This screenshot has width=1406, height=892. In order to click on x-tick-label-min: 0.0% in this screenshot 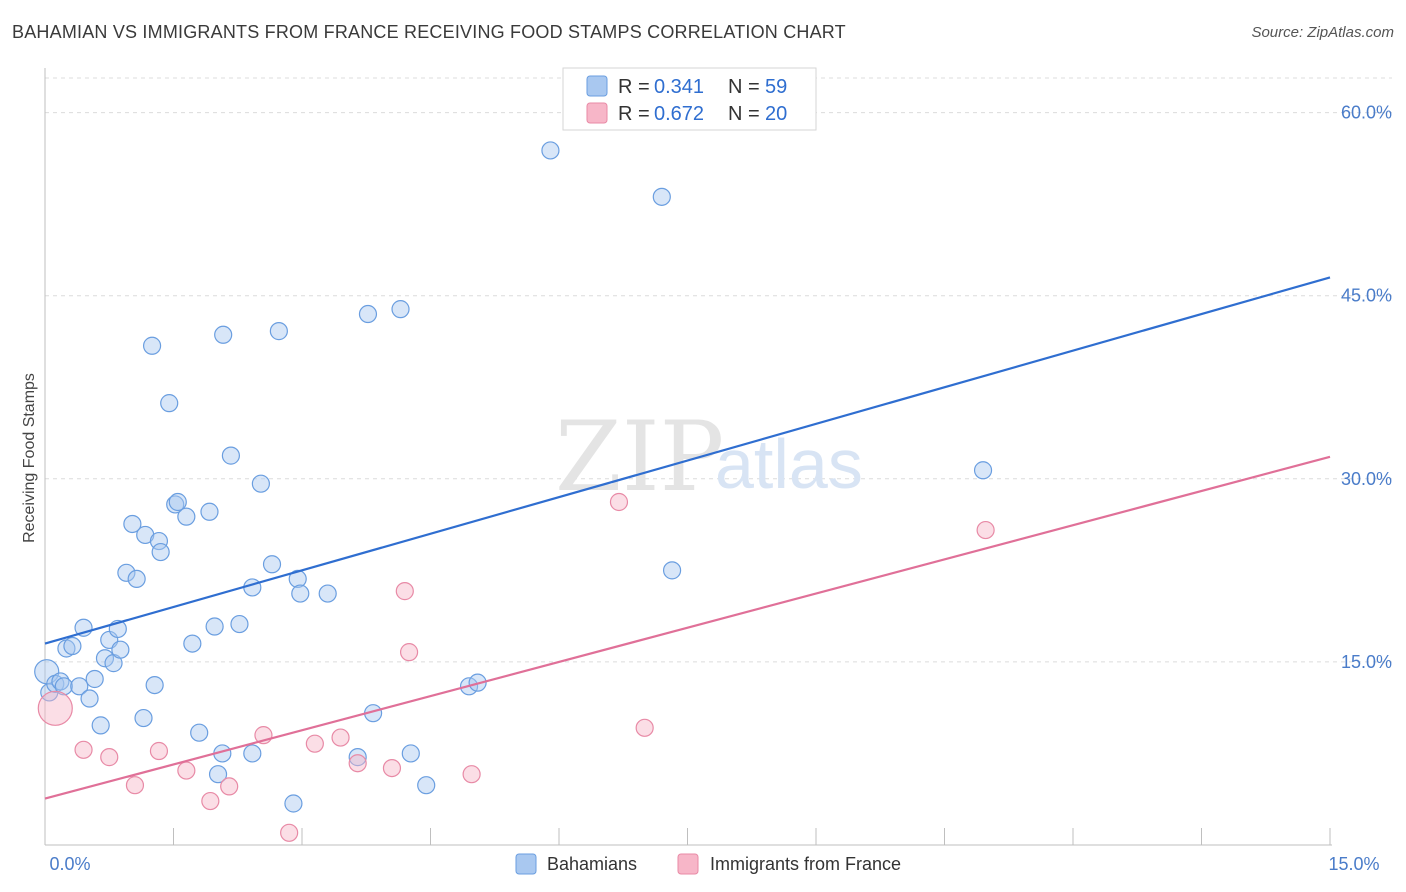, I will do `click(69, 864)`.